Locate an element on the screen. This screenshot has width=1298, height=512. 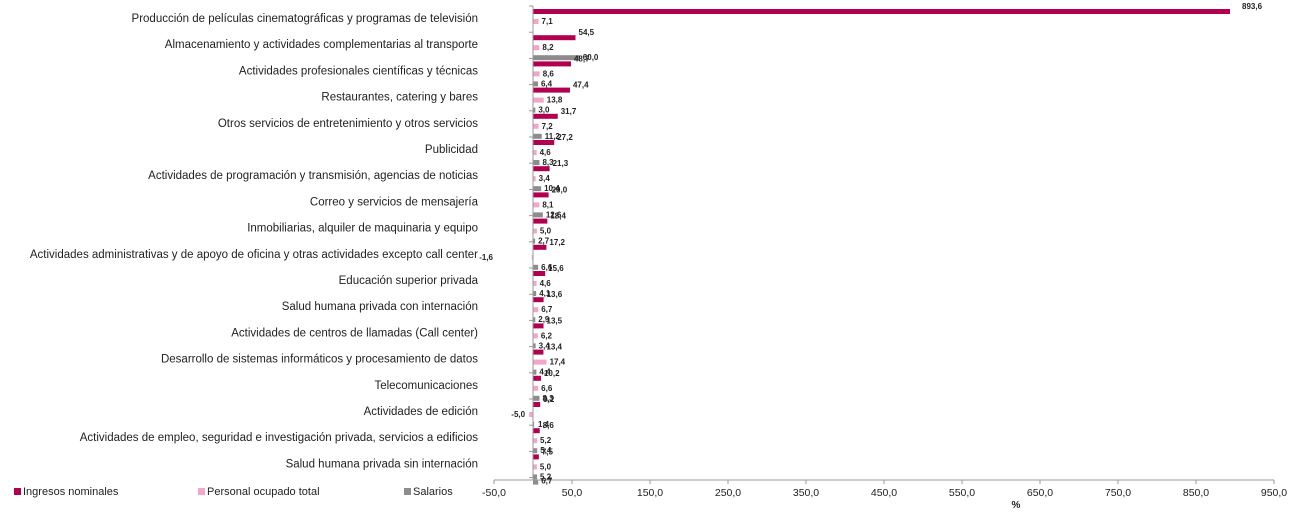
data-label: 17,4 is located at coordinates (558, 362).